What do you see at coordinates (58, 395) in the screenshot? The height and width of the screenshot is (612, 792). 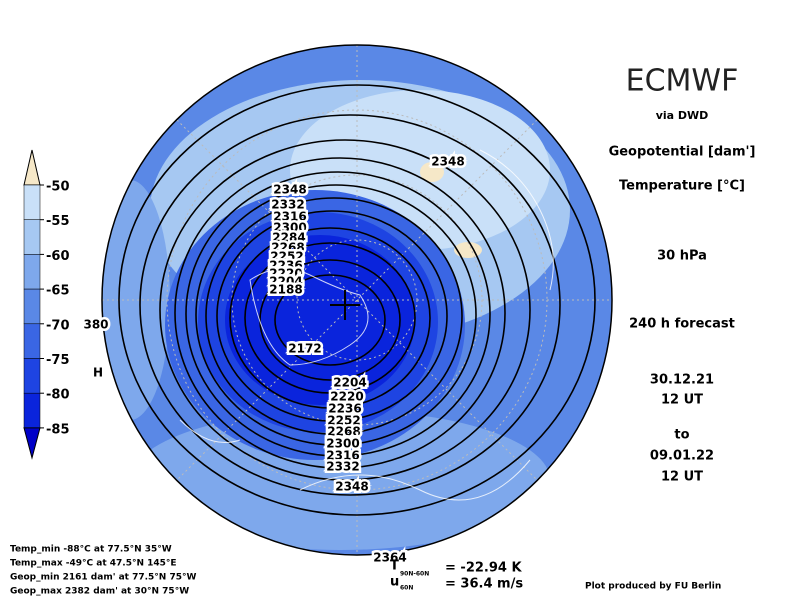 I see `colorbar-label: -80` at bounding box center [58, 395].